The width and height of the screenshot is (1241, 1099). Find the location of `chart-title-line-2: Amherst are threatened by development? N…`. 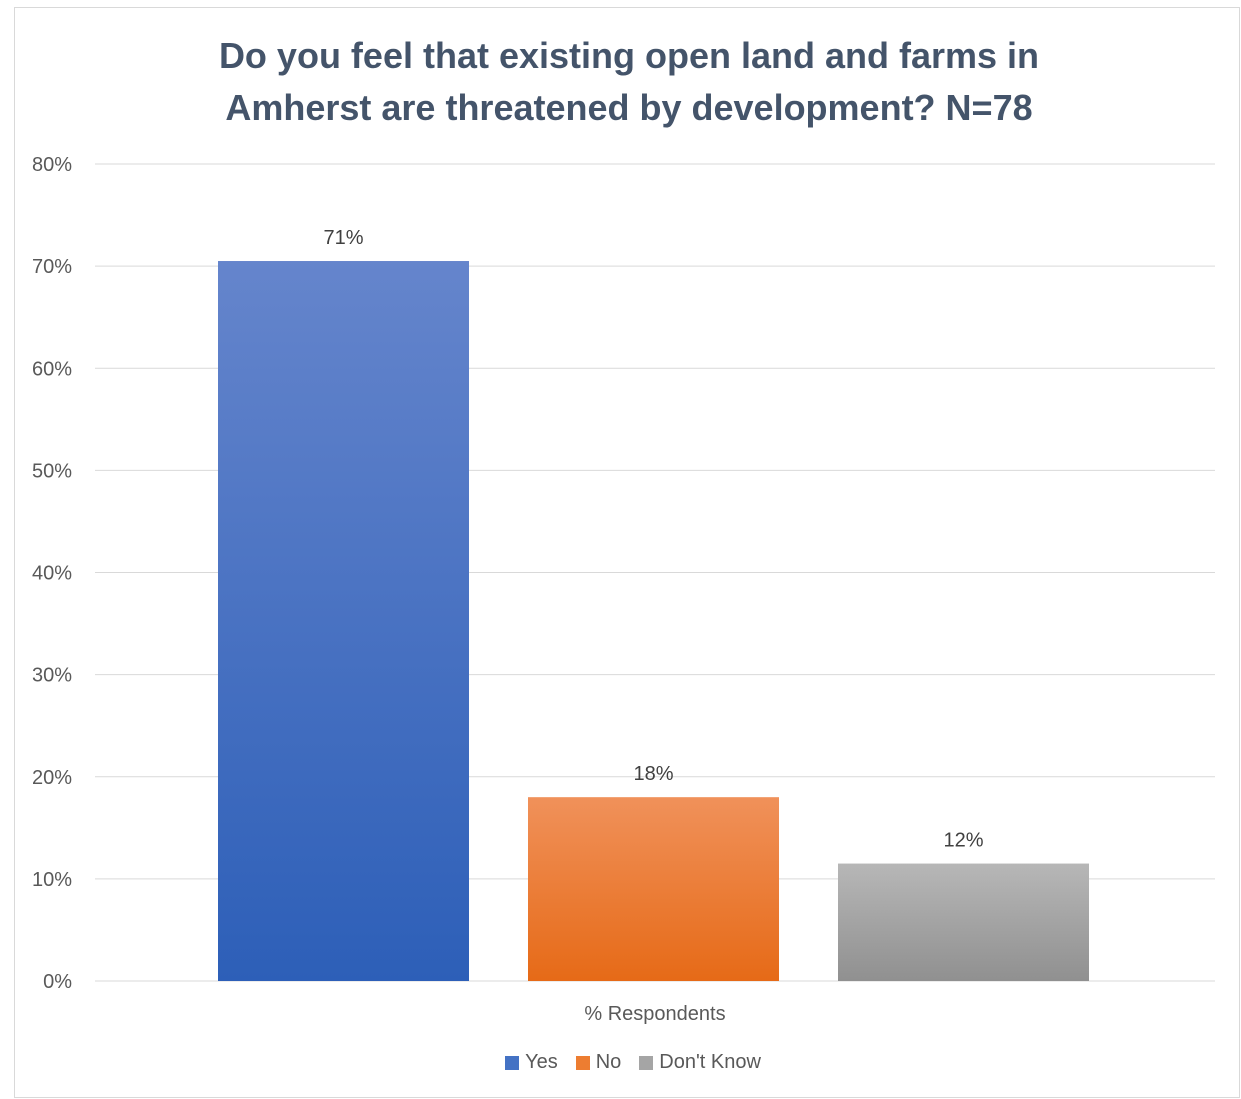

chart-title-line-2: Amherst are threatened by development? N… is located at coordinates (629, 107).